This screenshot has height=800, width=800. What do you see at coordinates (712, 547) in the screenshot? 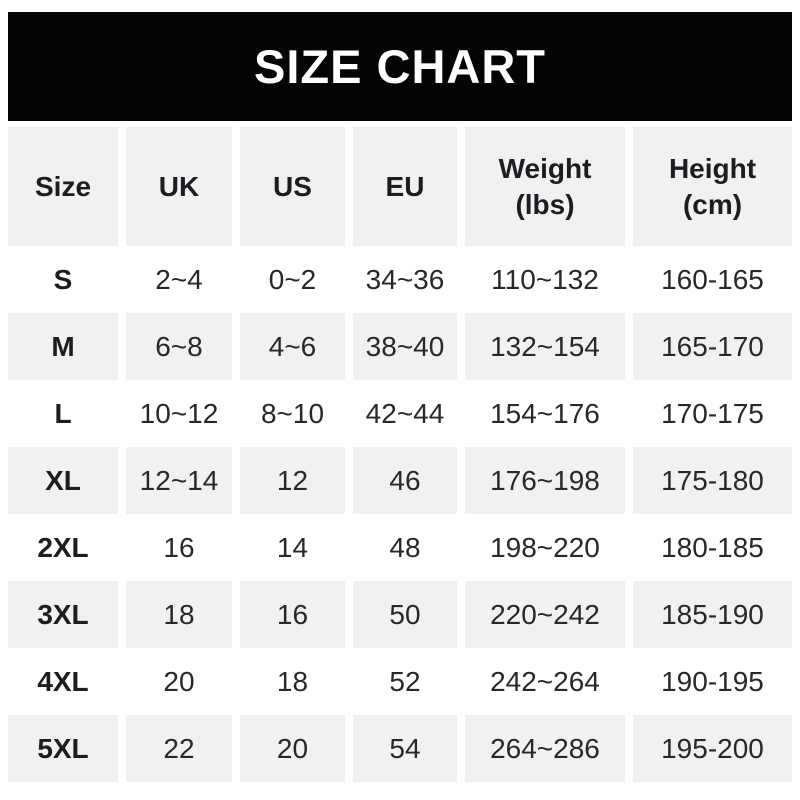
I see `table-cell: 180-185` at bounding box center [712, 547].